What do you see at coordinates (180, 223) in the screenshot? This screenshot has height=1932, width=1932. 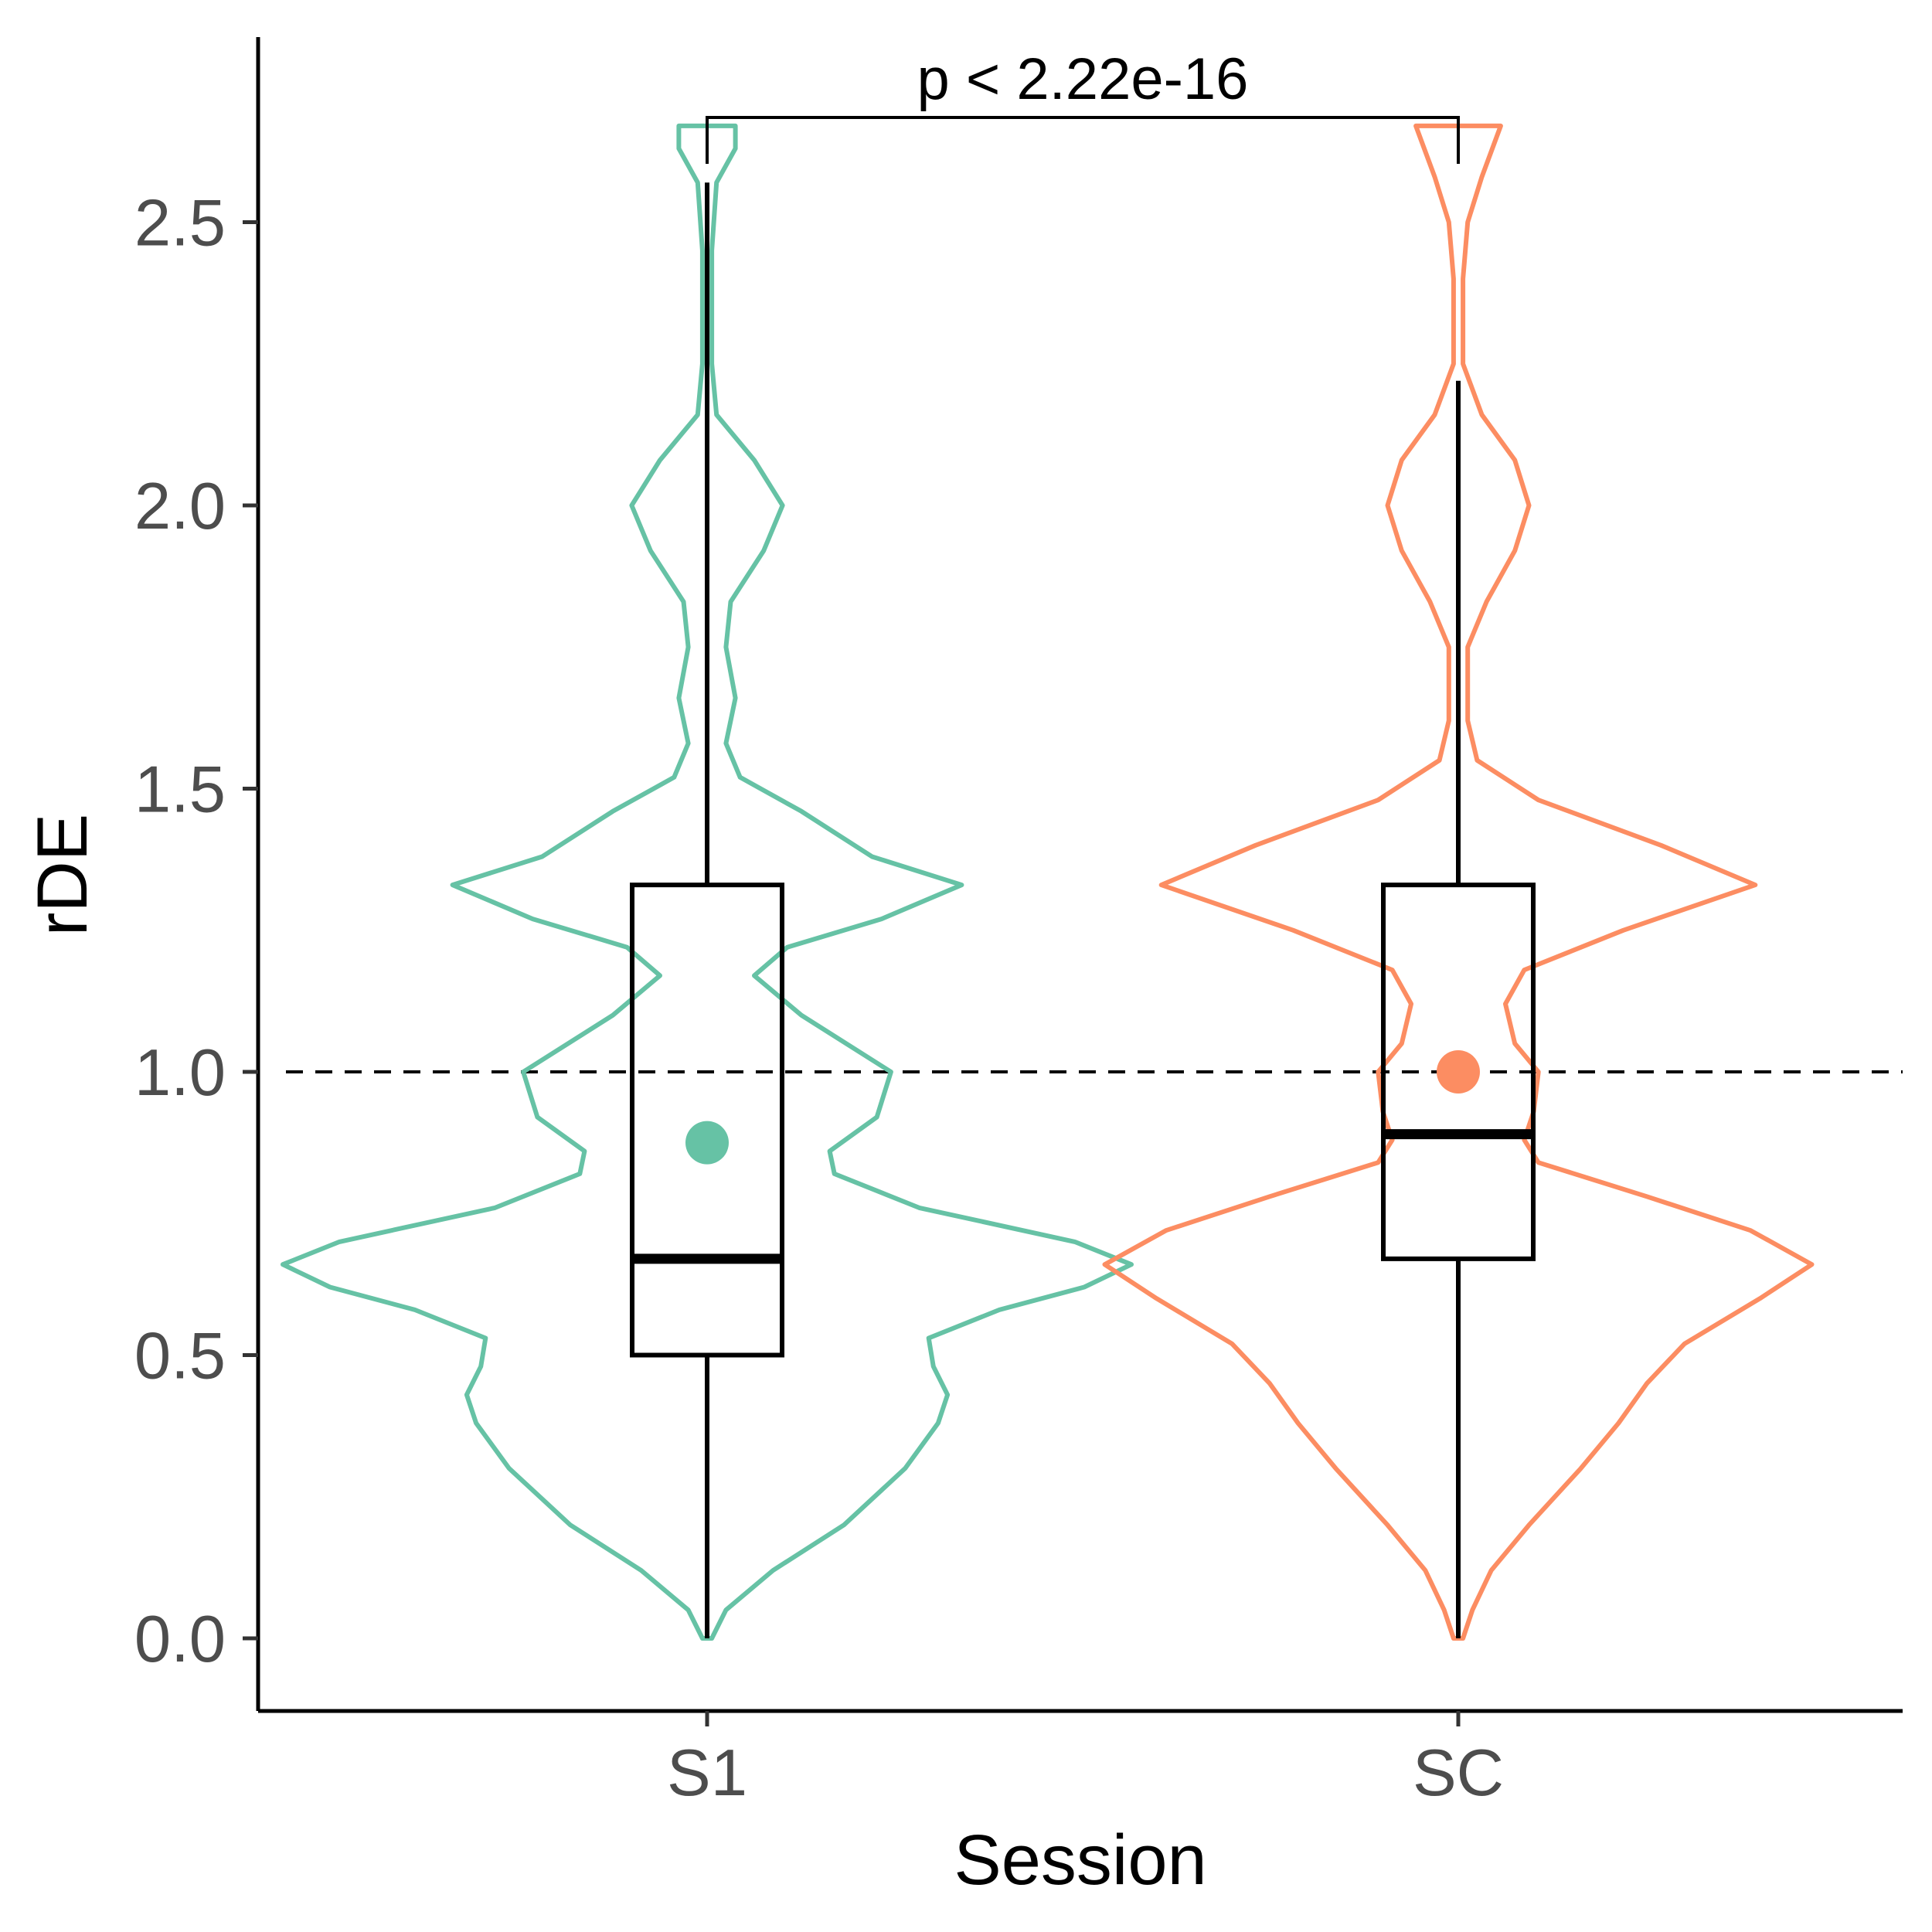 I see `y-tick-label: 2.5` at bounding box center [180, 223].